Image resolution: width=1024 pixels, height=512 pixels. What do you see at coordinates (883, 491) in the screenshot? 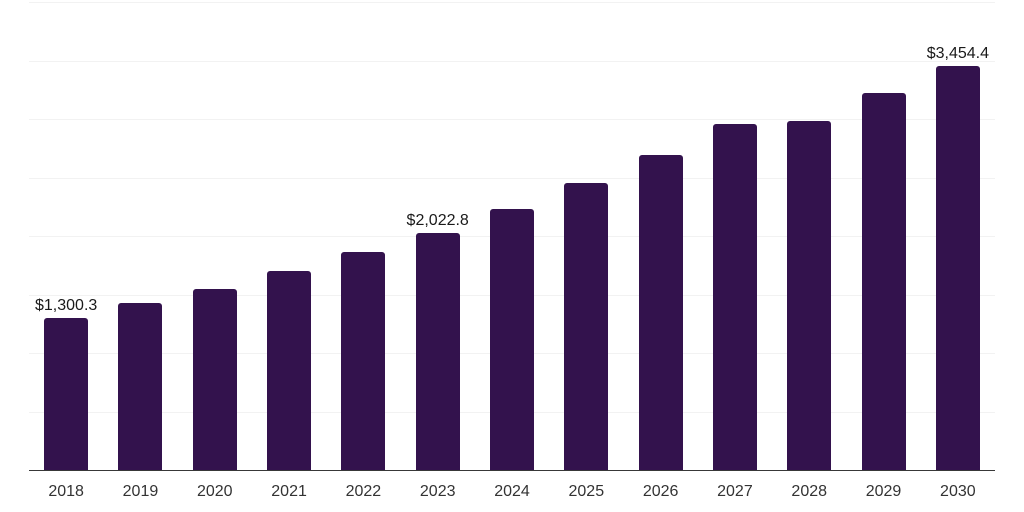
I see `x-tick-label-2029: 2029` at bounding box center [883, 491].